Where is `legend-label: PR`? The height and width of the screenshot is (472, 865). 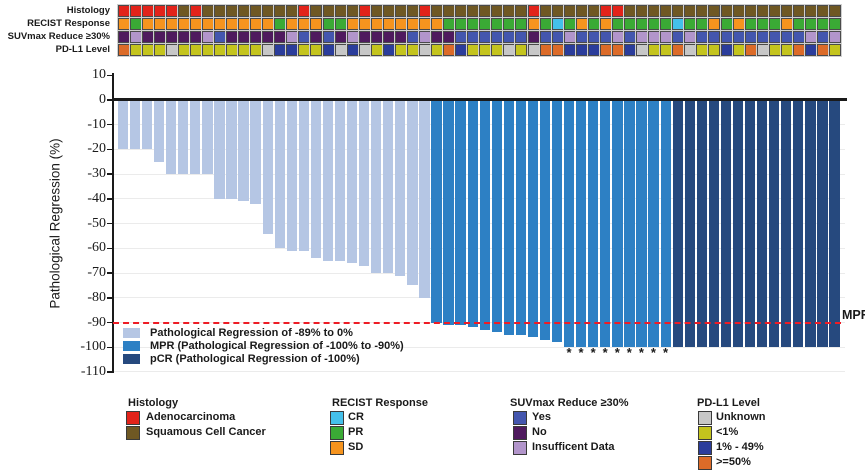
legend-label: PR is located at coordinates (356, 432).